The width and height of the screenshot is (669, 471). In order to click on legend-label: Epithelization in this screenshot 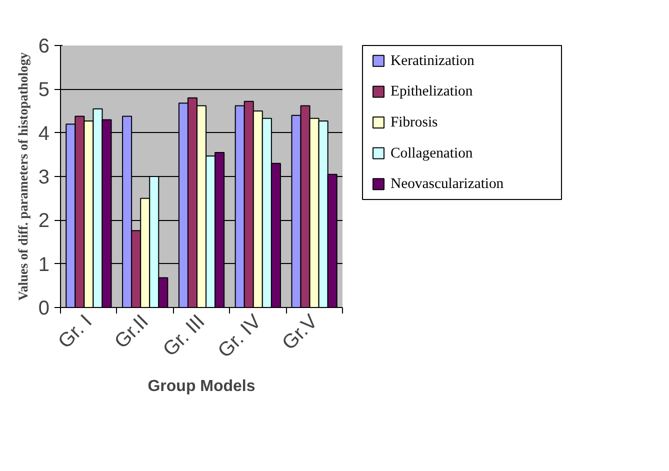, I will do `click(432, 92)`.